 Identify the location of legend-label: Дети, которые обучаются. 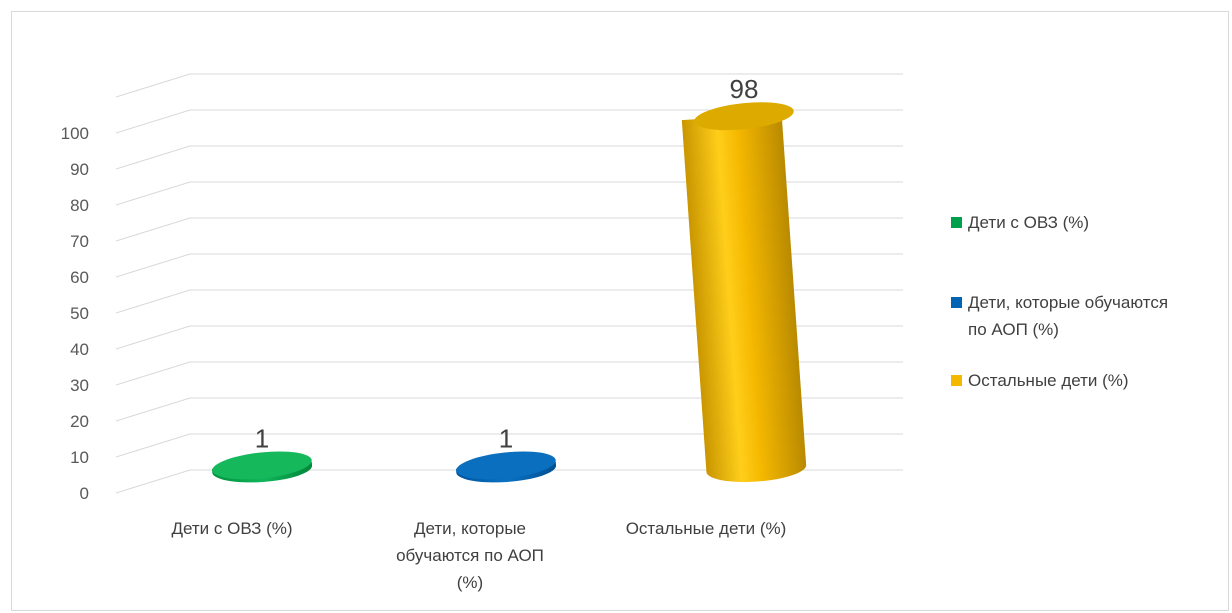
(1068, 302).